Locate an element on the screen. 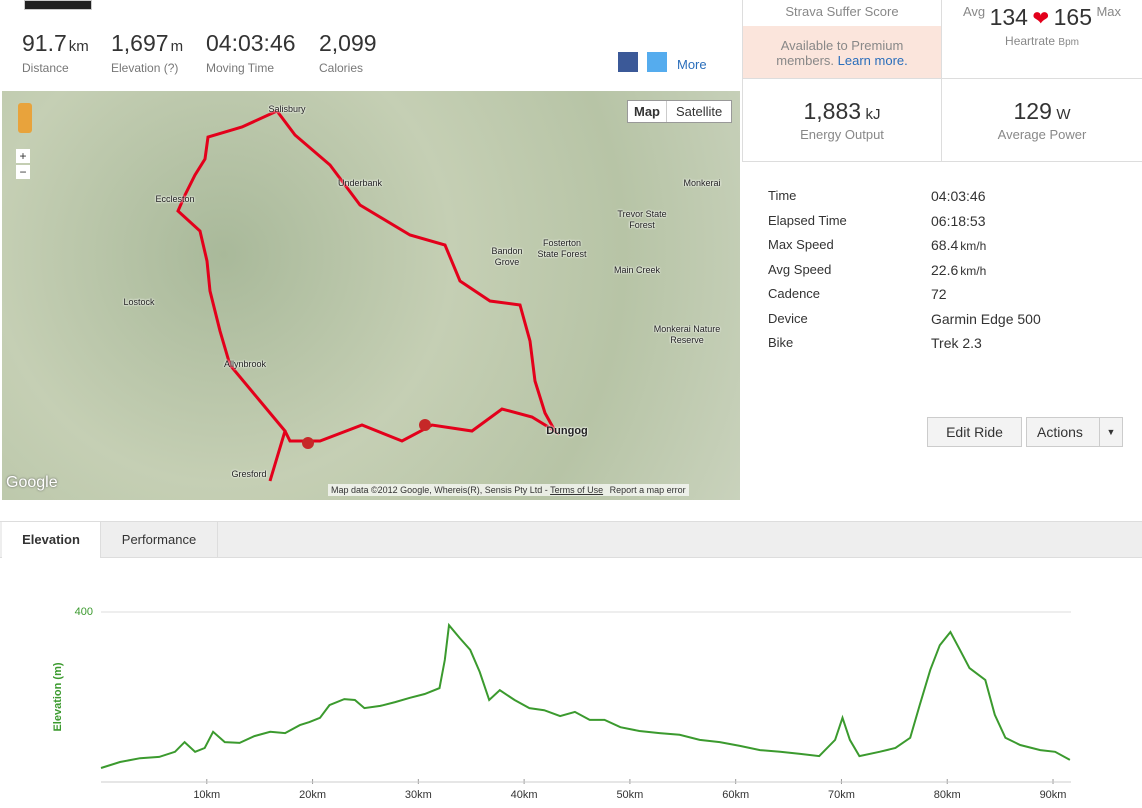 This screenshot has width=1142, height=808. place-label: Trevor State Forest is located at coordinates (642, 219).